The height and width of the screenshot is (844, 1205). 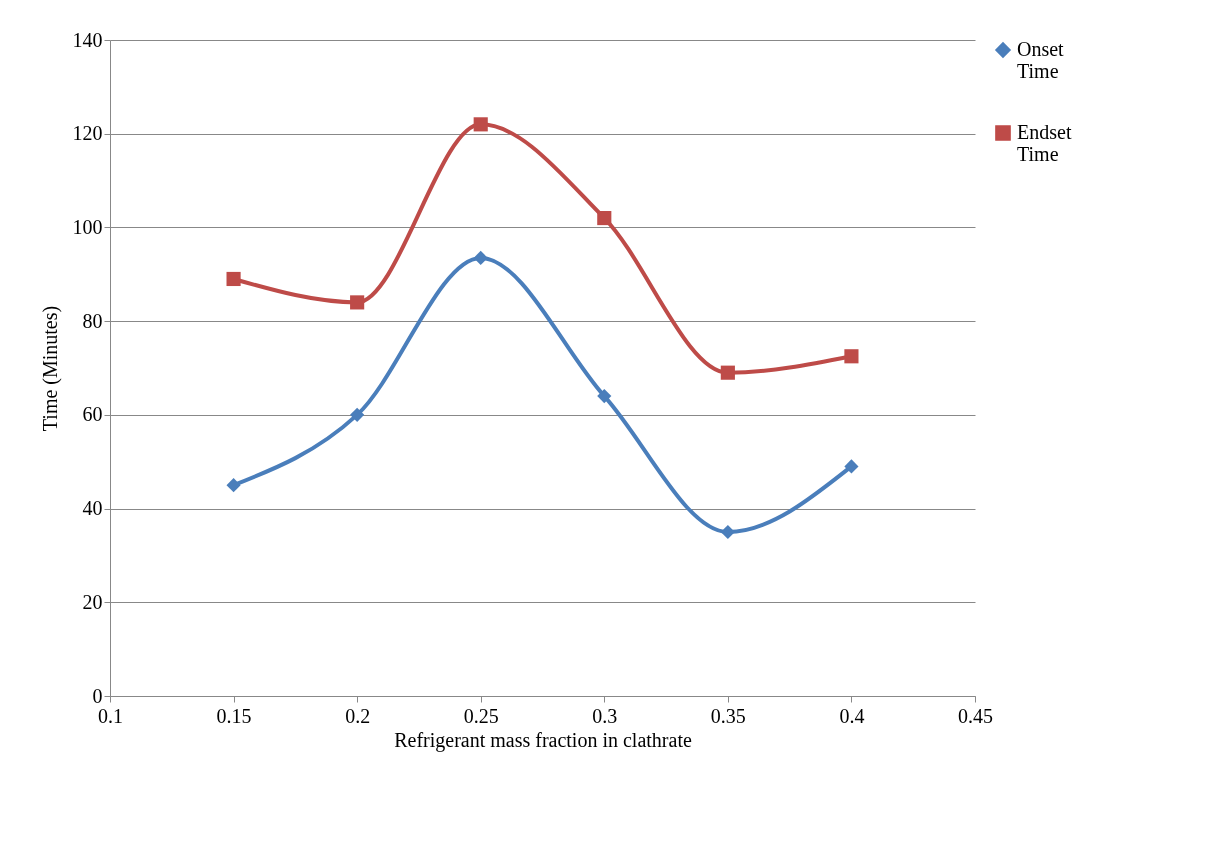 I want to click on x-tick-label: 0.25, so click(x=481, y=715).